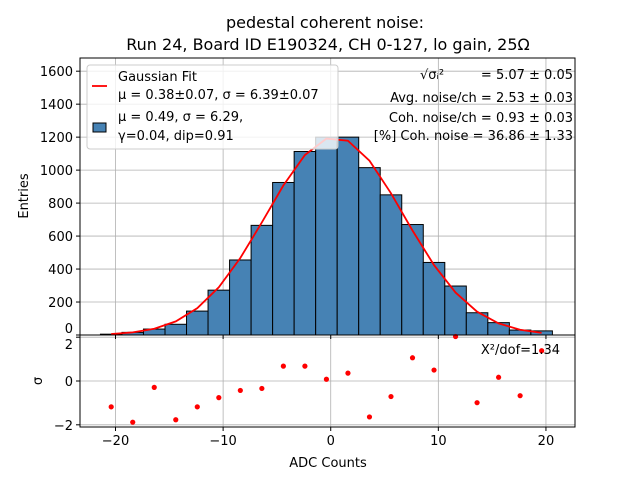 The image size is (640, 480). I want to click on chart-title-line1: pedestal coherent noise:, so click(325, 22).